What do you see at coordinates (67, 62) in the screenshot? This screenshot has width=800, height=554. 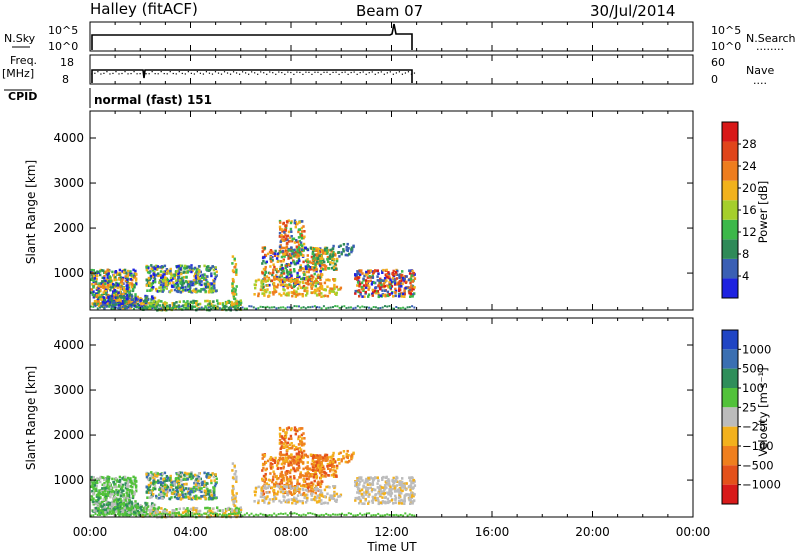 I see `freq-tick-top: 18` at bounding box center [67, 62].